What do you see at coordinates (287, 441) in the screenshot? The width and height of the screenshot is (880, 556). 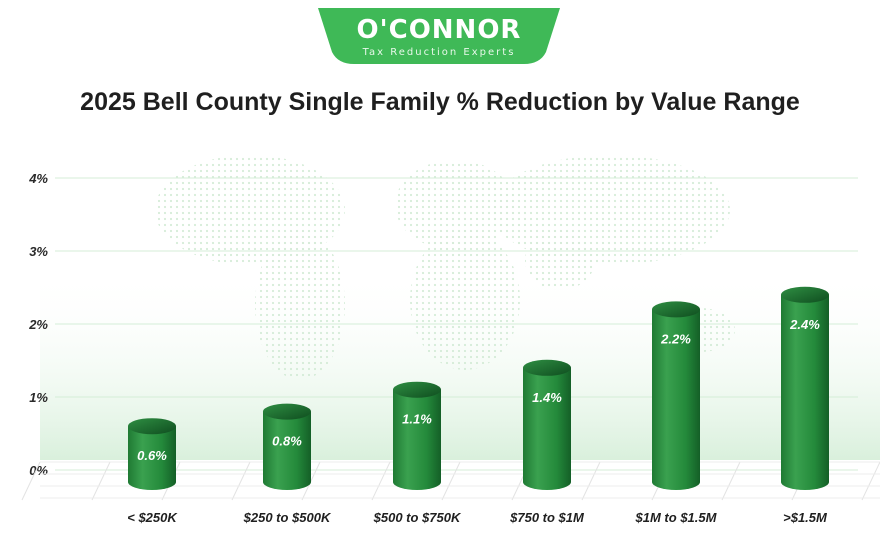 I see `data-label: 0.8%` at bounding box center [287, 441].